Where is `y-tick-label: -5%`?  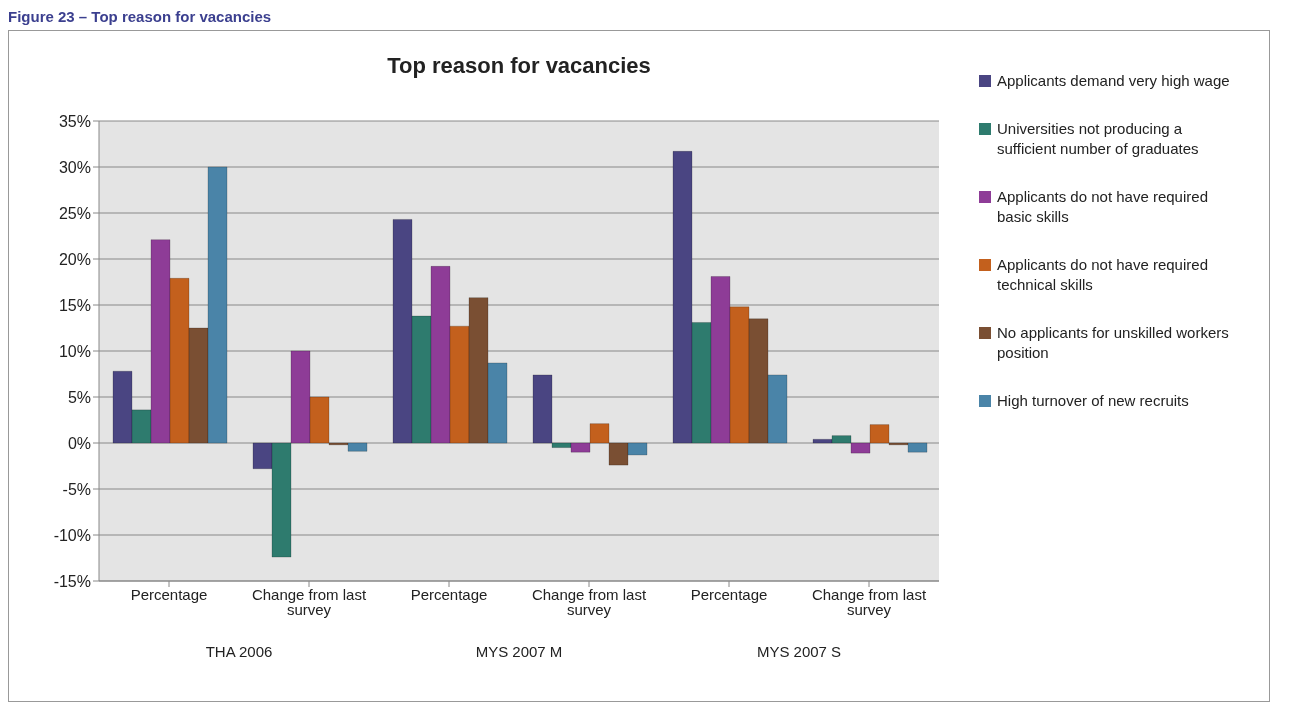 y-tick-label: -5% is located at coordinates (76, 489).